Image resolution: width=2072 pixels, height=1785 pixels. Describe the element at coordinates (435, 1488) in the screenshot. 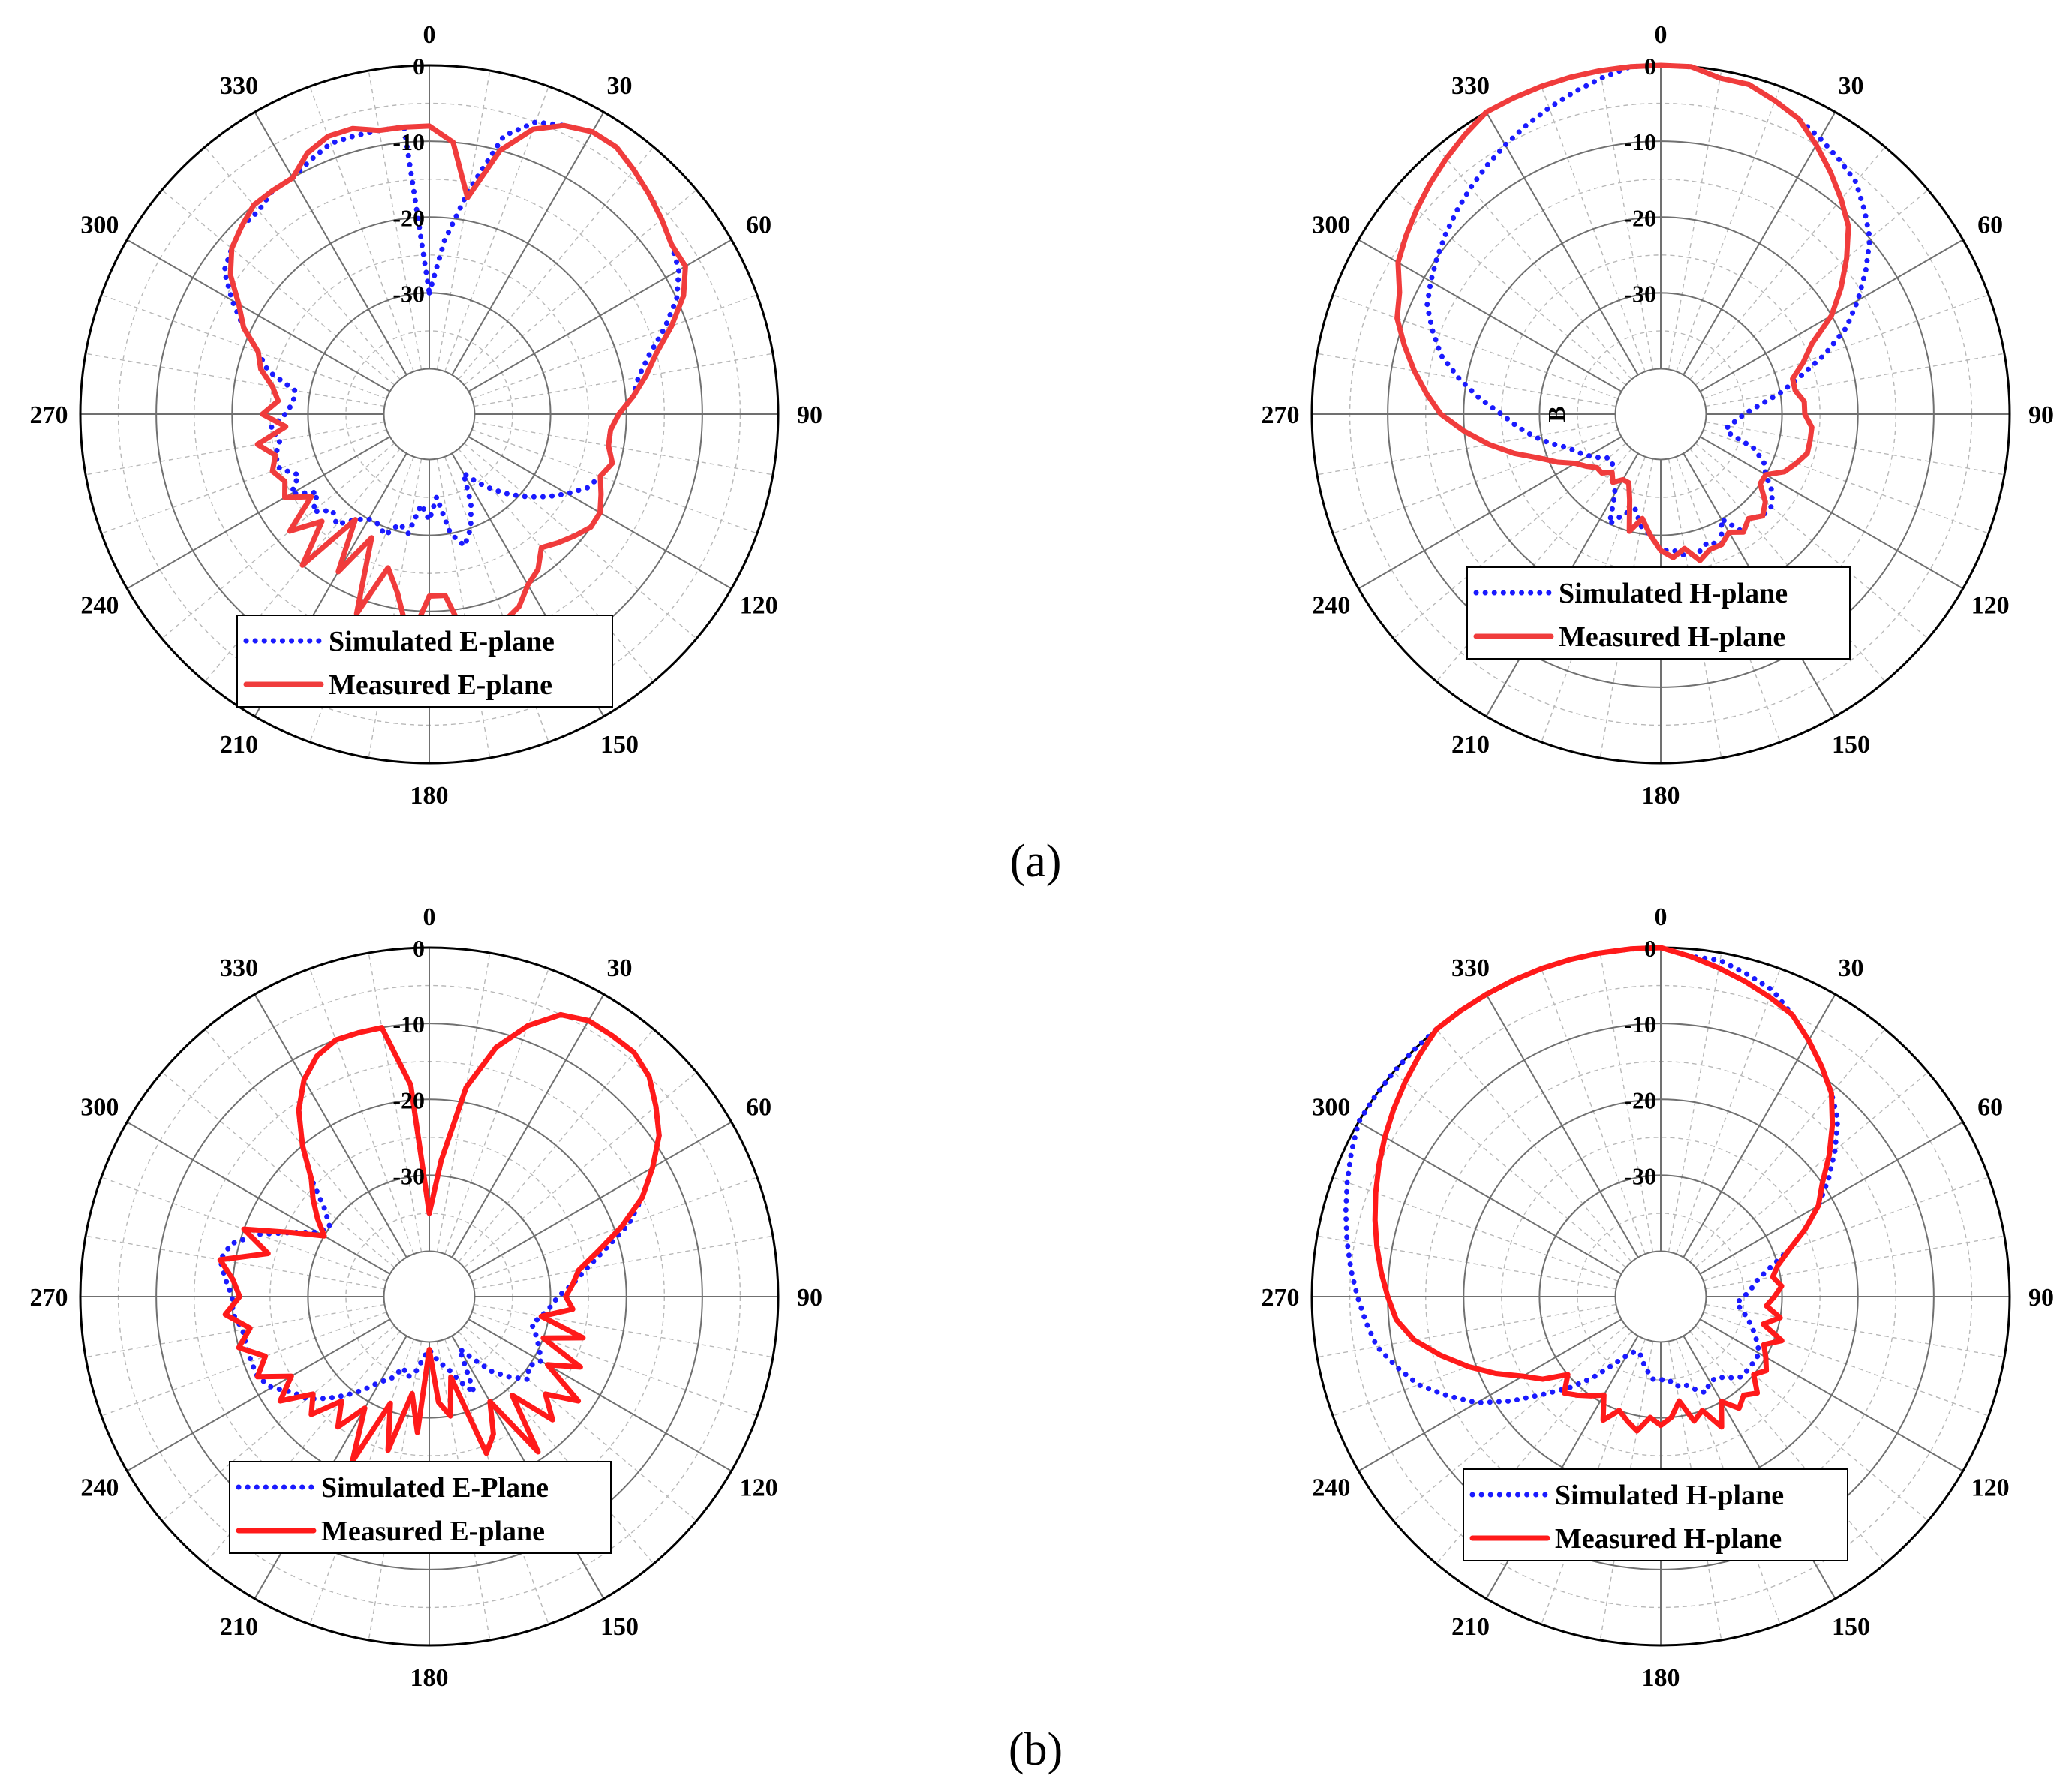

I see `legend-label: Simulated E-Plane` at that location.